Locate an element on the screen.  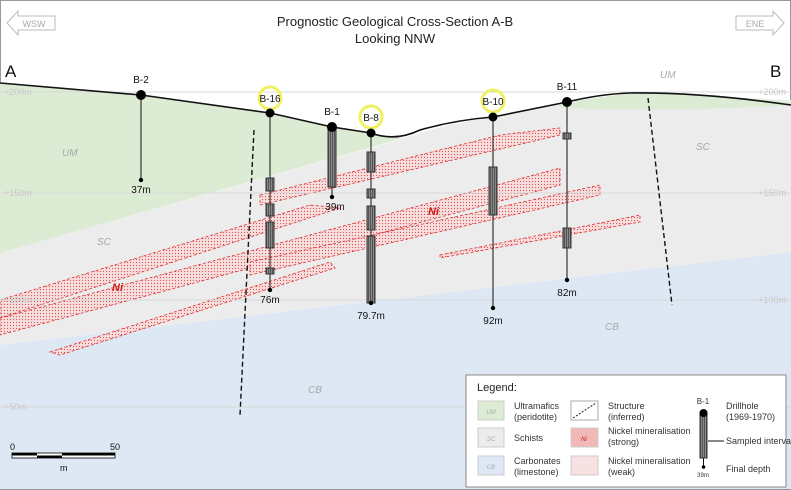
drillhole-b10: B-10 92m is located at coordinates (493, 207).